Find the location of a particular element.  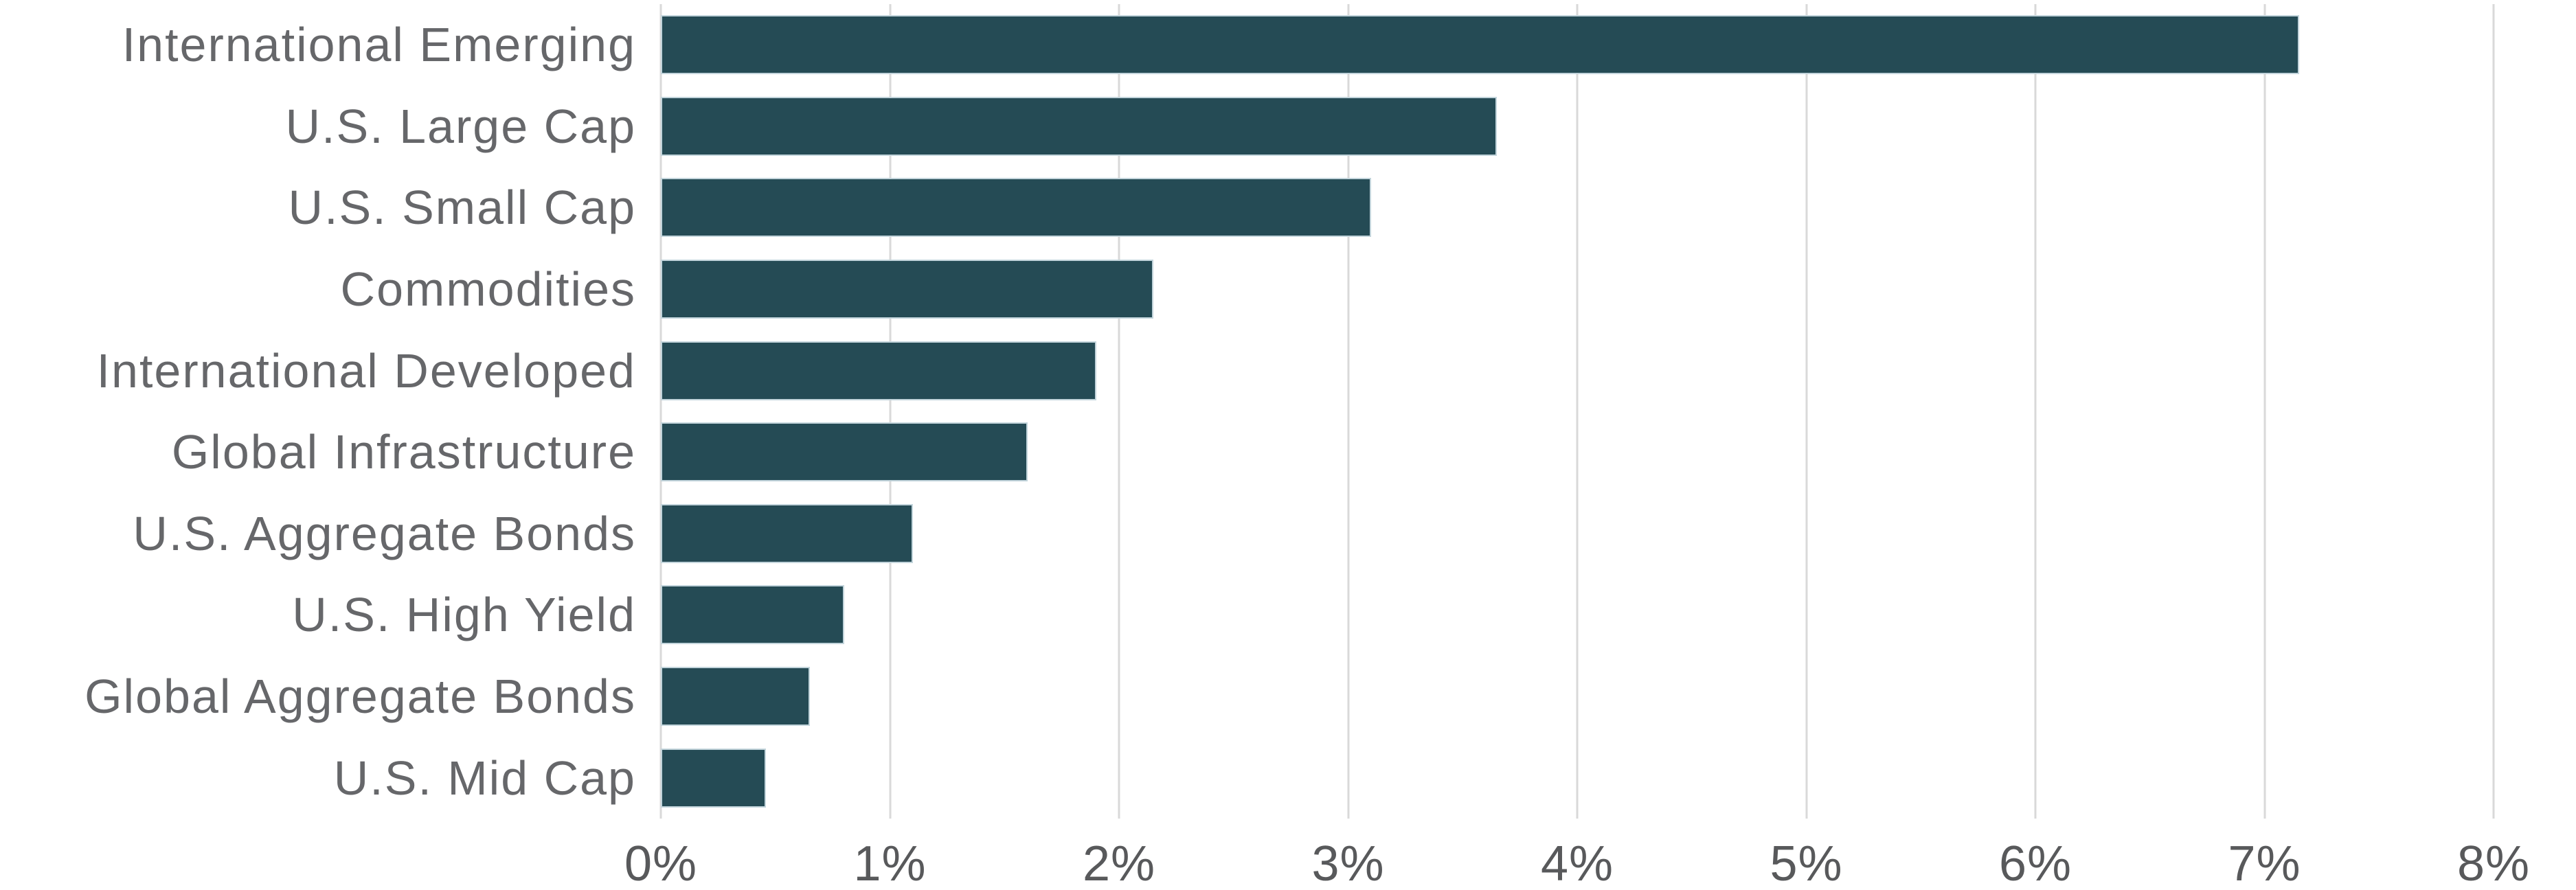

category-label-row: Commodities is located at coordinates (318, 290).